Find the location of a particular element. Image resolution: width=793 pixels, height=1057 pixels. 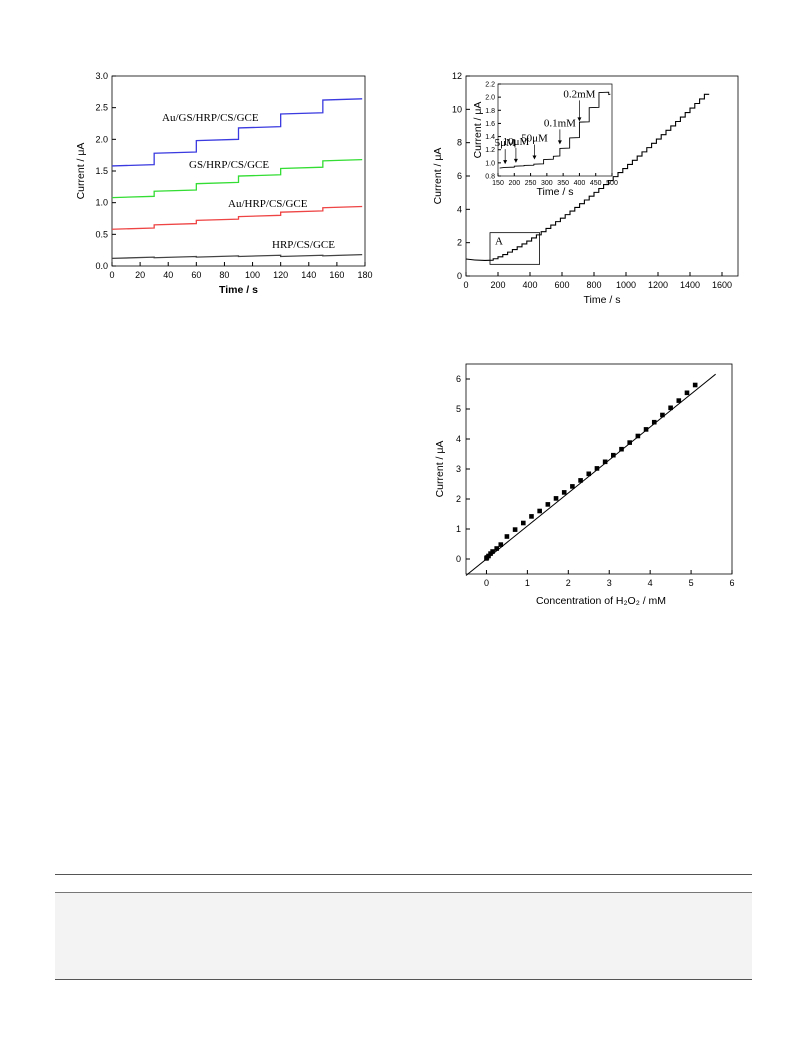

inset-trace is located at coordinates (555, 130).